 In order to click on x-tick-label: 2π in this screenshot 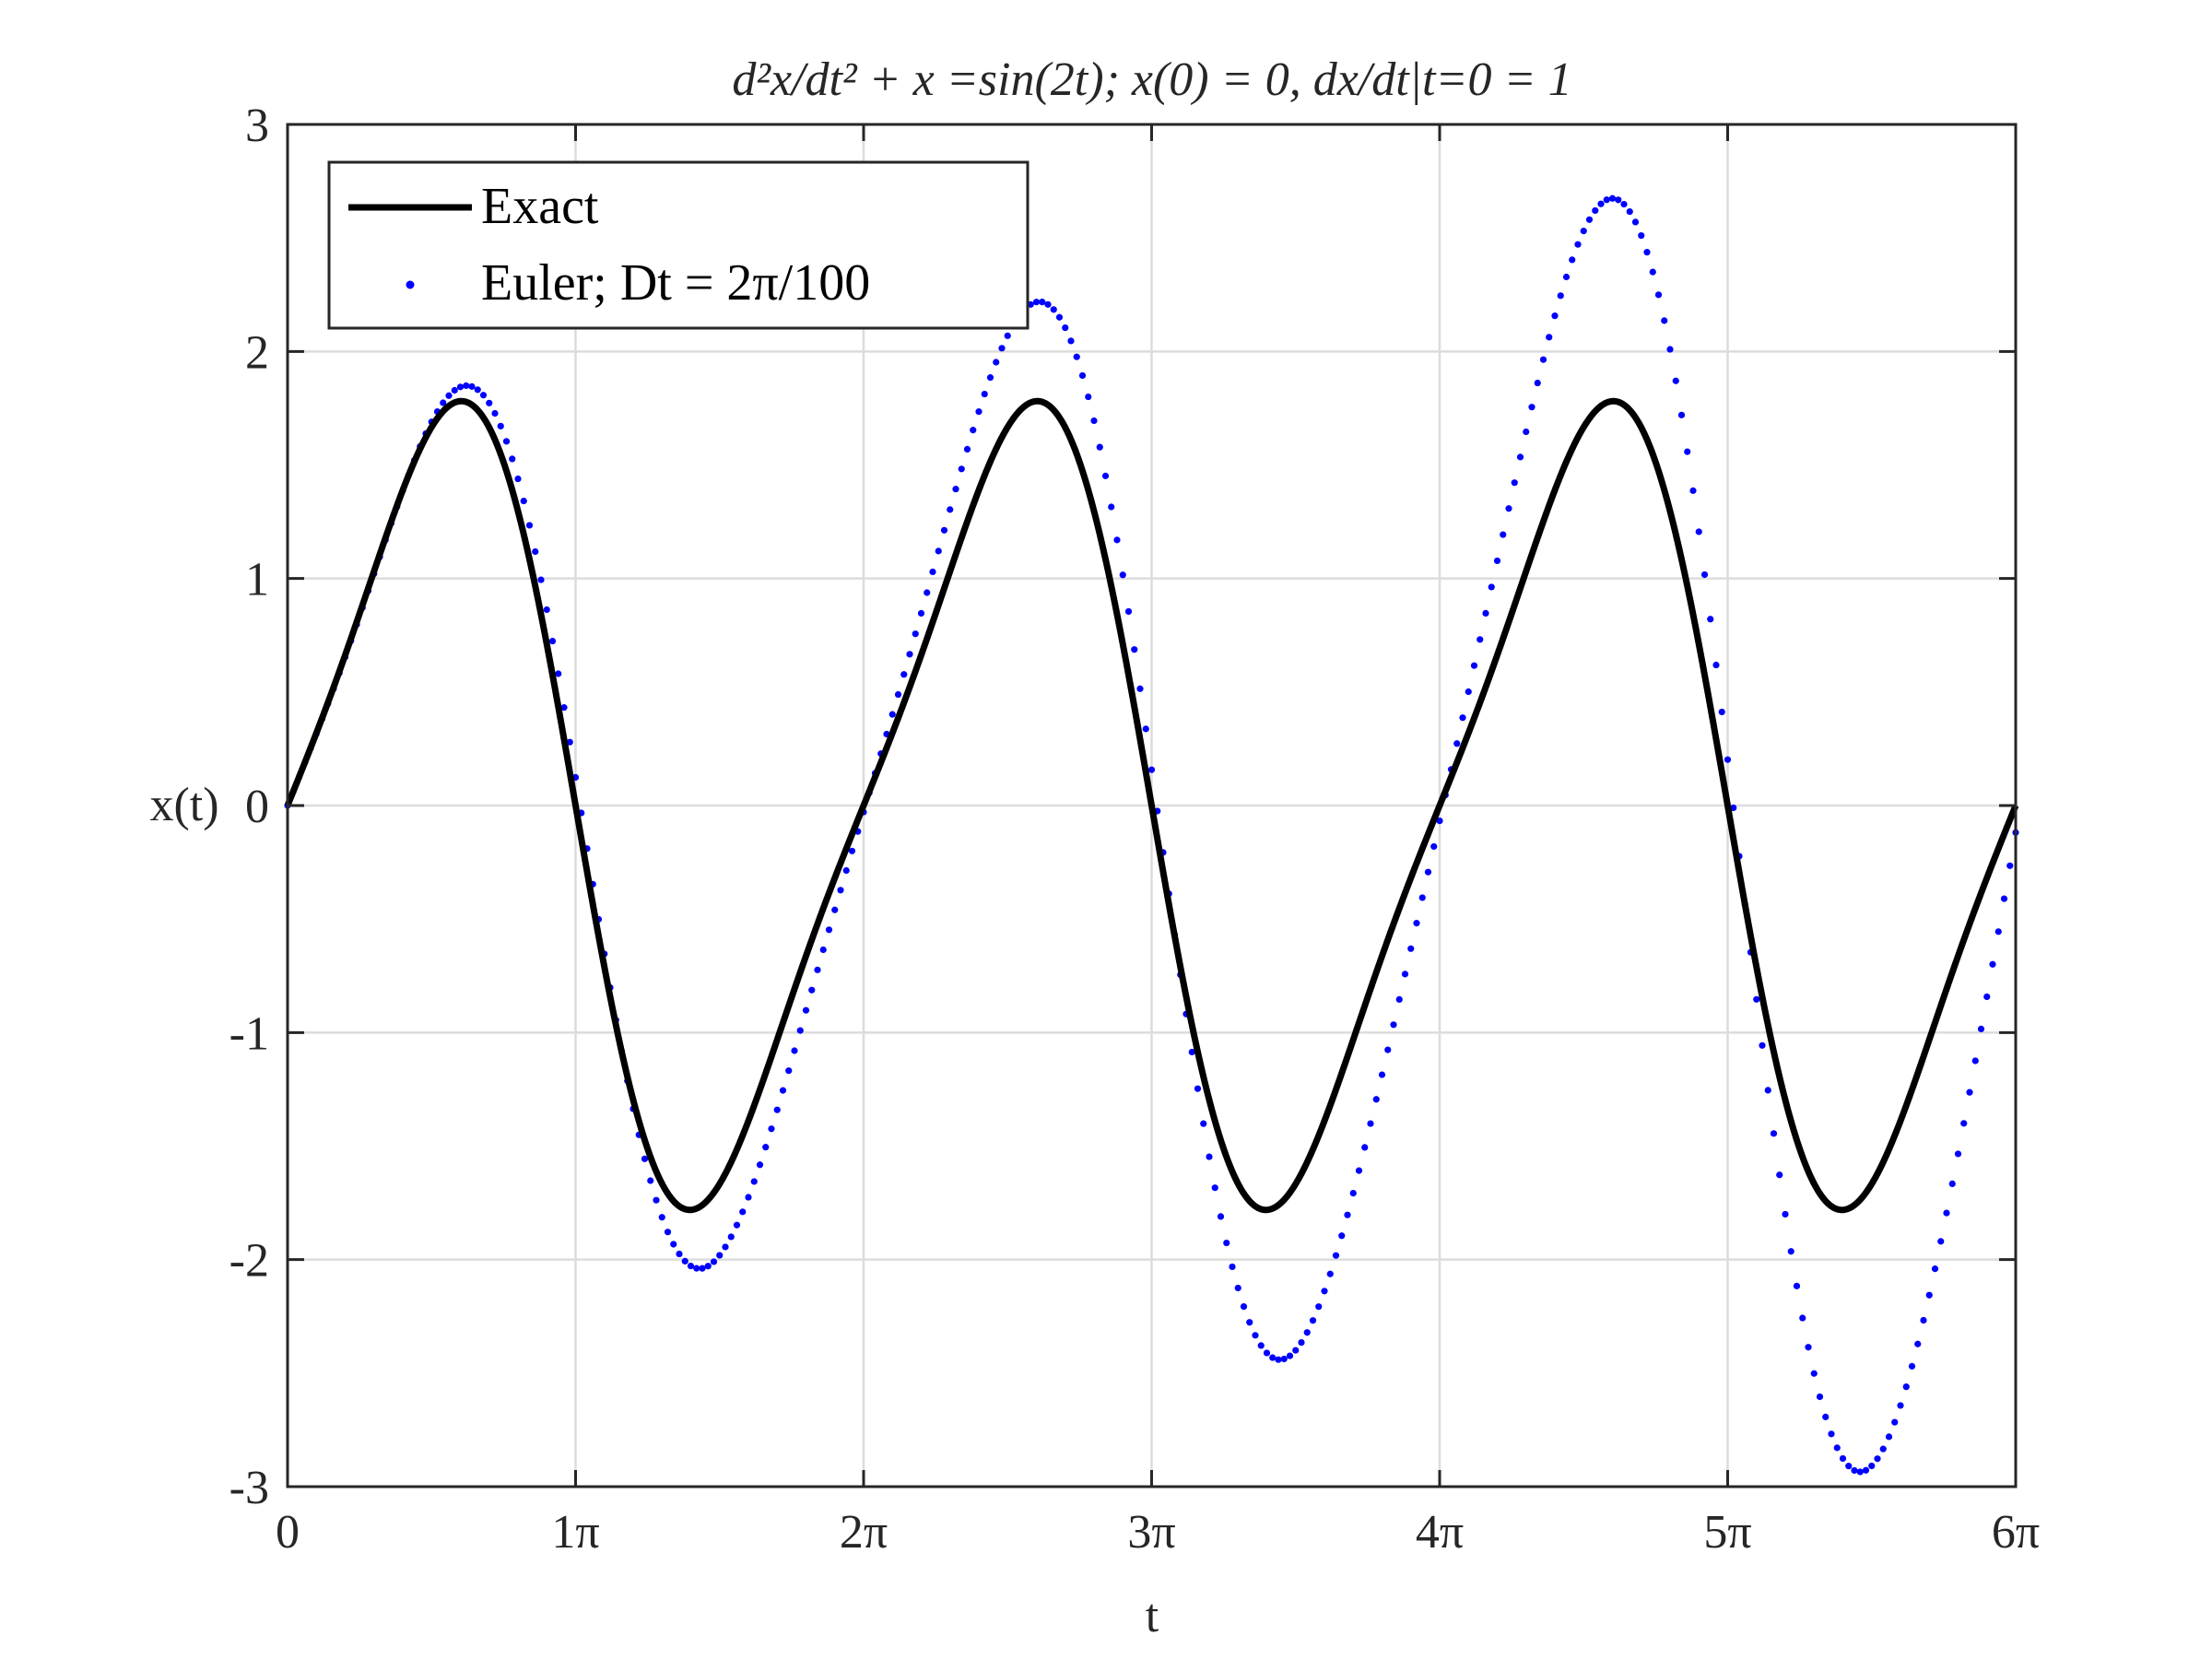, I will do `click(864, 1532)`.